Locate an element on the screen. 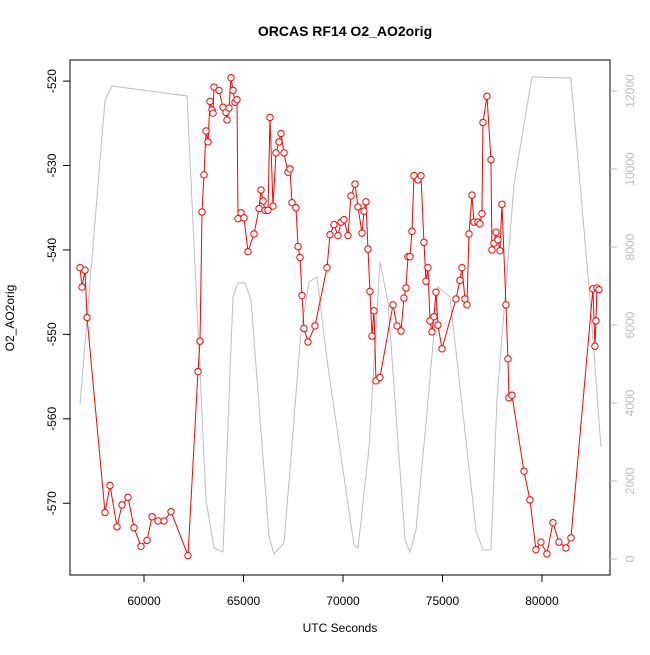  x-tick-label: 65000 is located at coordinates (244, 601).